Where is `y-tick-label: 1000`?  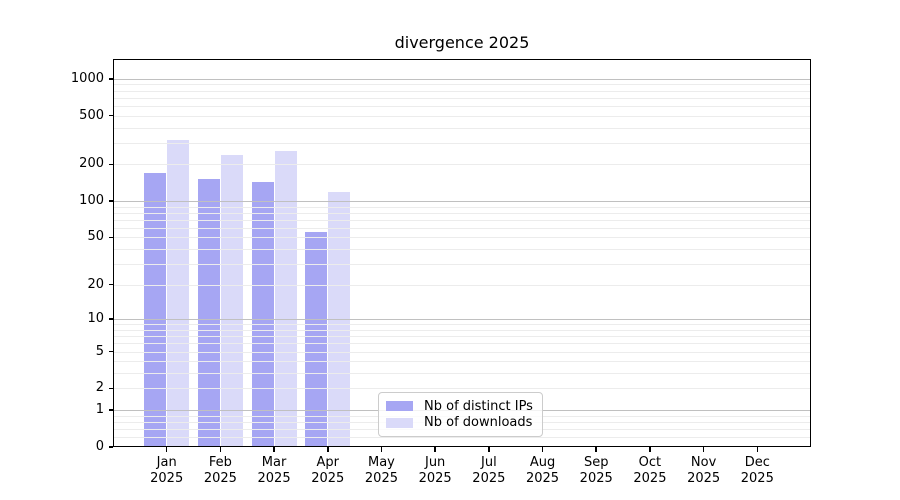 y-tick-label: 1000 is located at coordinates (87, 78).